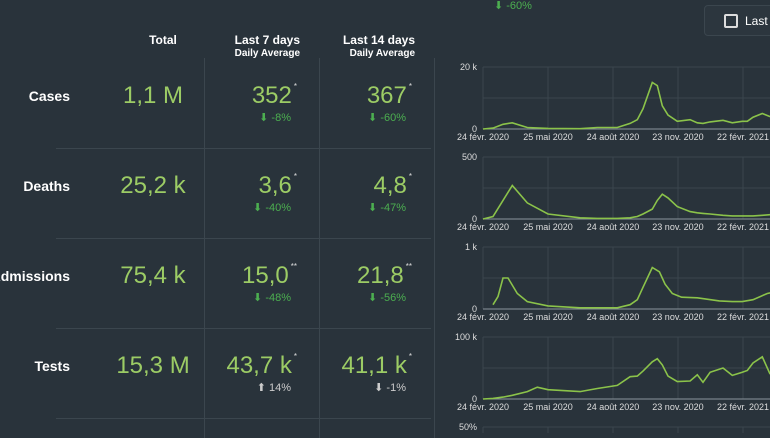 This screenshot has height=438, width=770. I want to click on y-tick-label: 50%, so click(468, 427).